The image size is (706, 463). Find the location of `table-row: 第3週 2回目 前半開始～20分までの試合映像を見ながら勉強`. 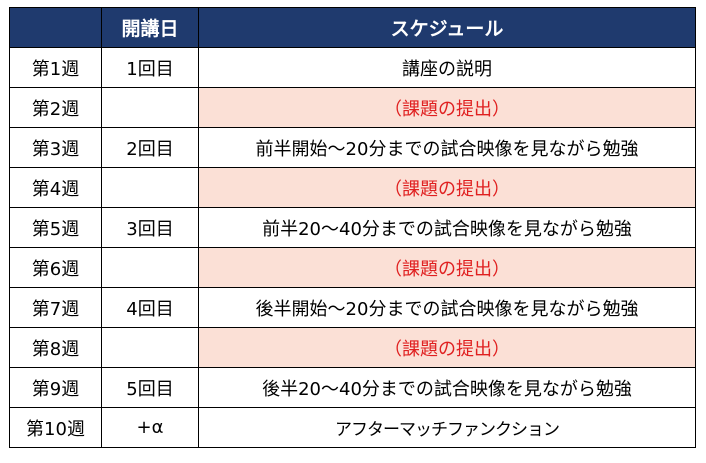

table-row: 第3週 2回目 前半開始～20分までの試合映像を見ながら勉強 is located at coordinates (352, 147).